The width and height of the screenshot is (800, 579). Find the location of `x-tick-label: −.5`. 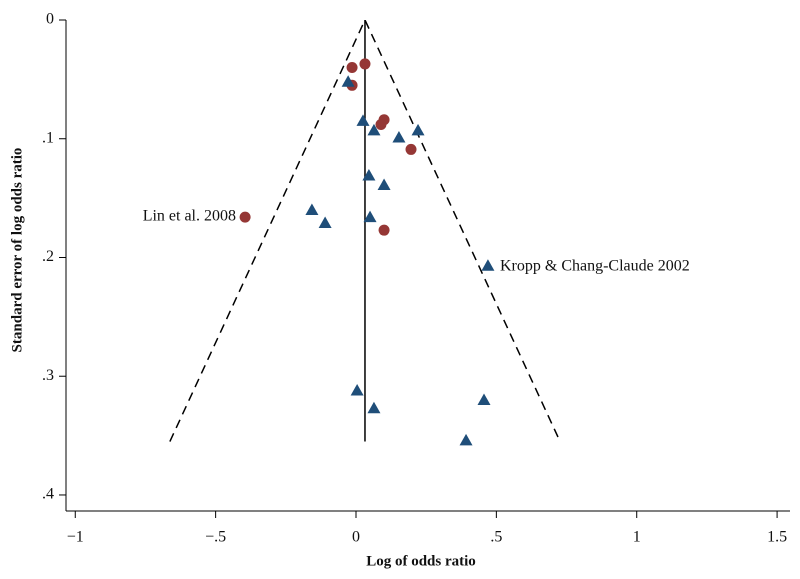

x-tick-label: −.5 is located at coordinates (215, 537).